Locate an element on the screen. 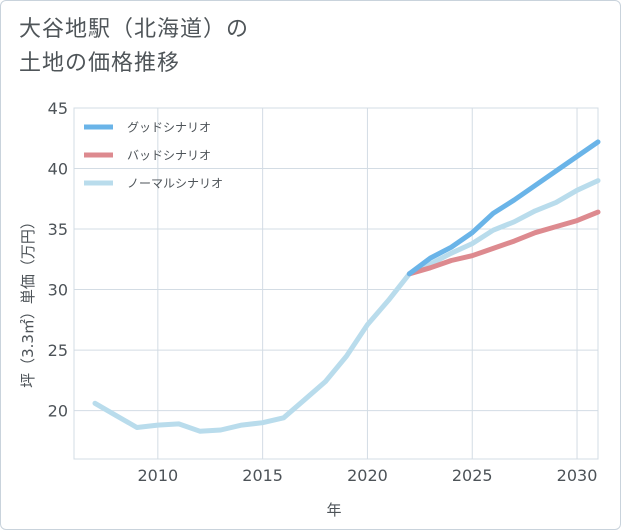  x-axis-title: 年 is located at coordinates (333, 510).